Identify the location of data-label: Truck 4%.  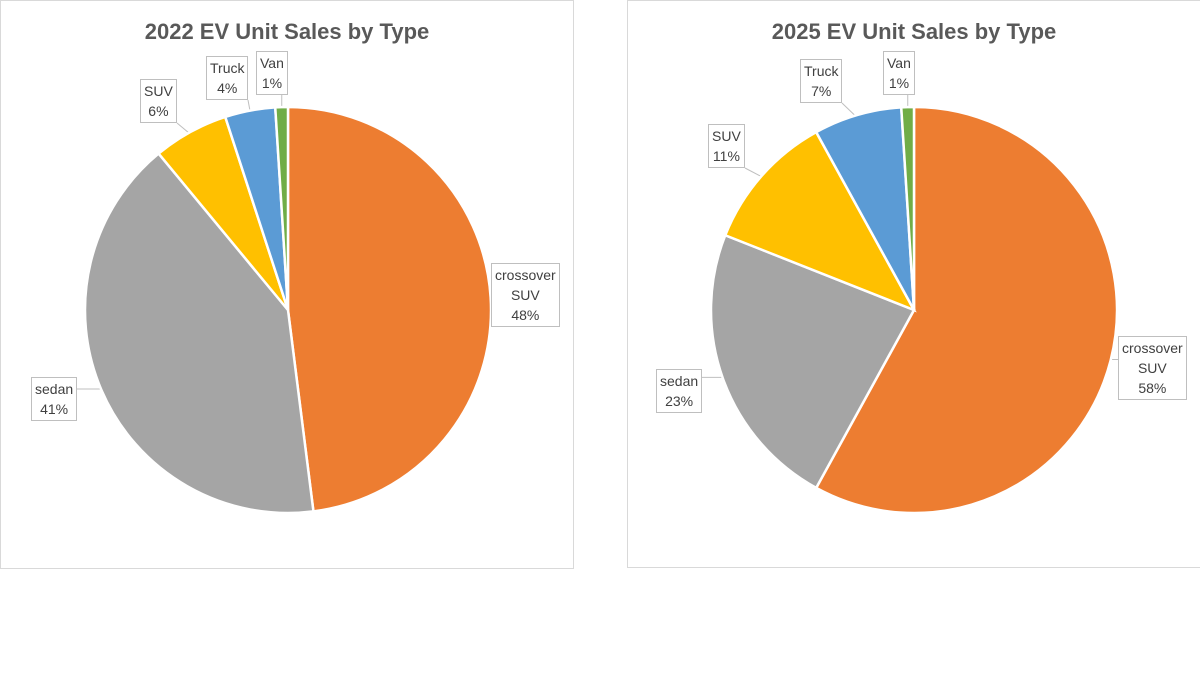
(227, 78).